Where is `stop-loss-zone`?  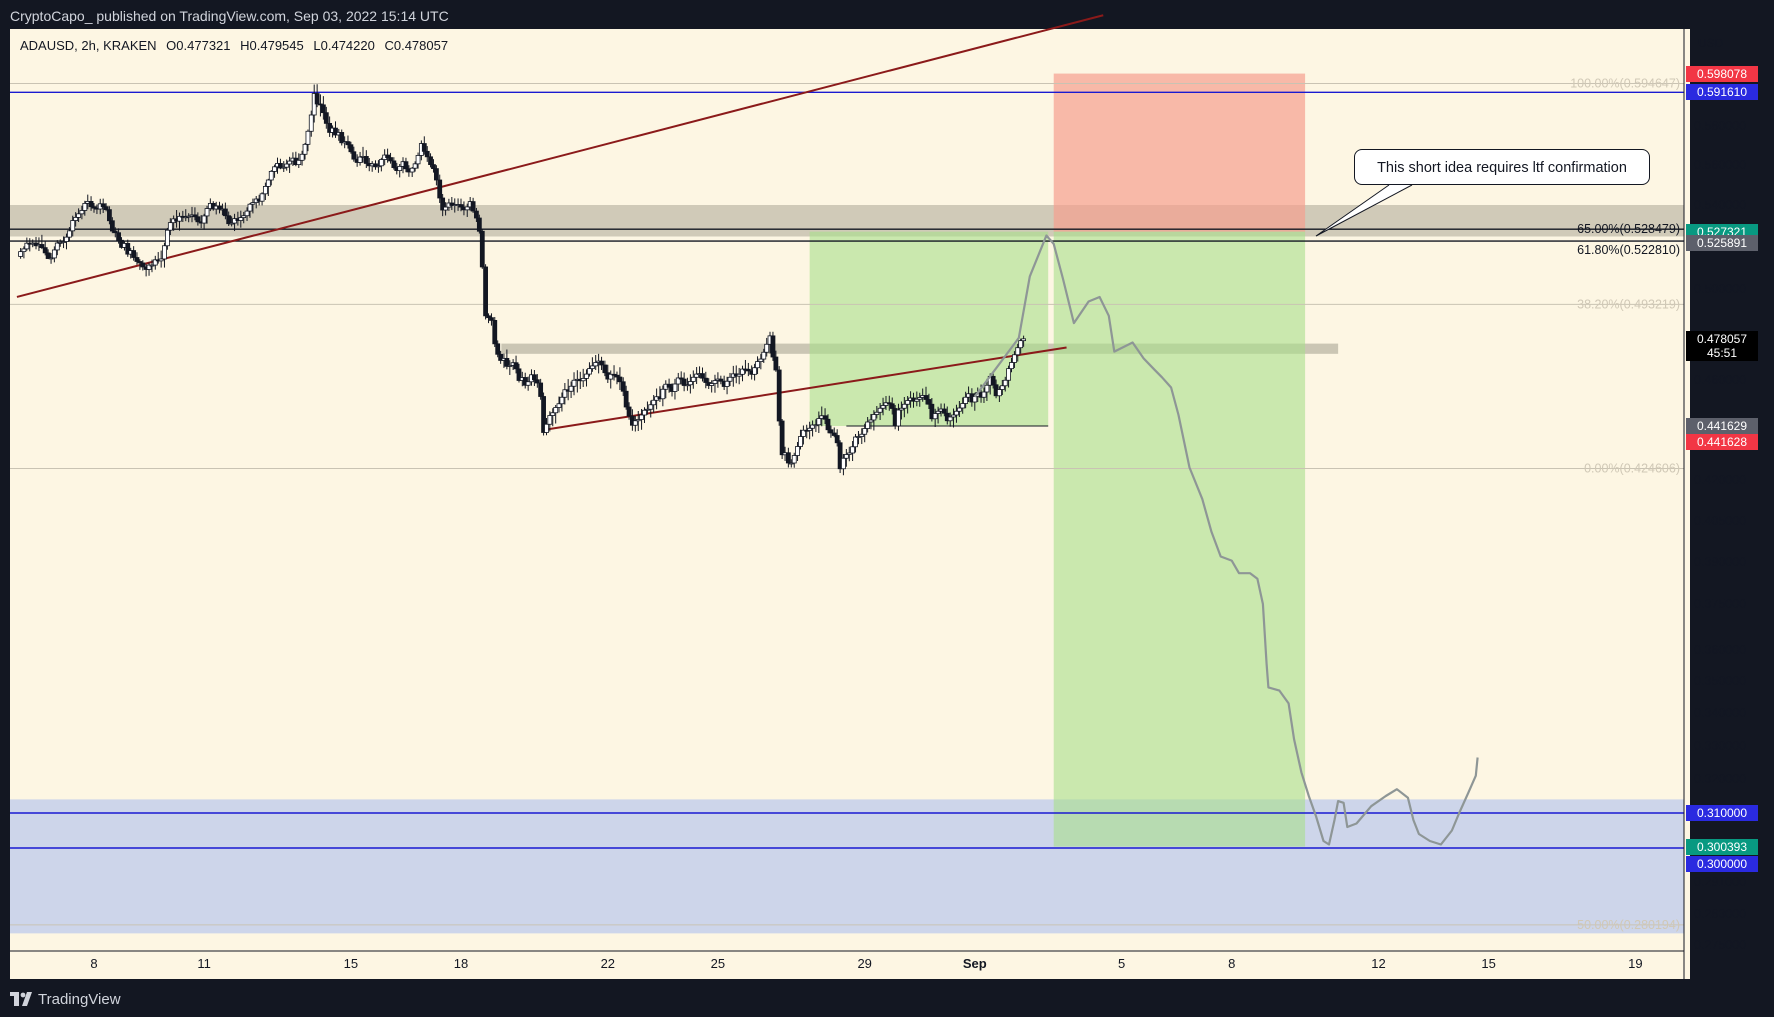
stop-loss-zone is located at coordinates (1179, 152).